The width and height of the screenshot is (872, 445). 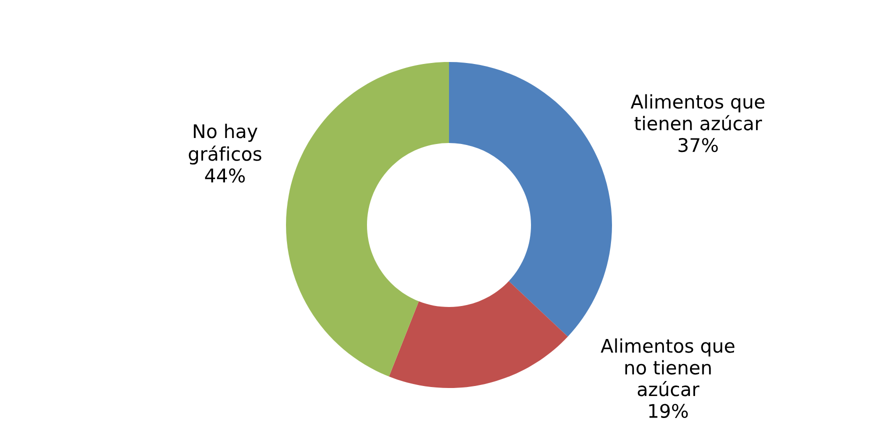 What do you see at coordinates (667, 367) in the screenshot?
I see `slice-label: Alimentos que no tienen azúcar` at bounding box center [667, 367].